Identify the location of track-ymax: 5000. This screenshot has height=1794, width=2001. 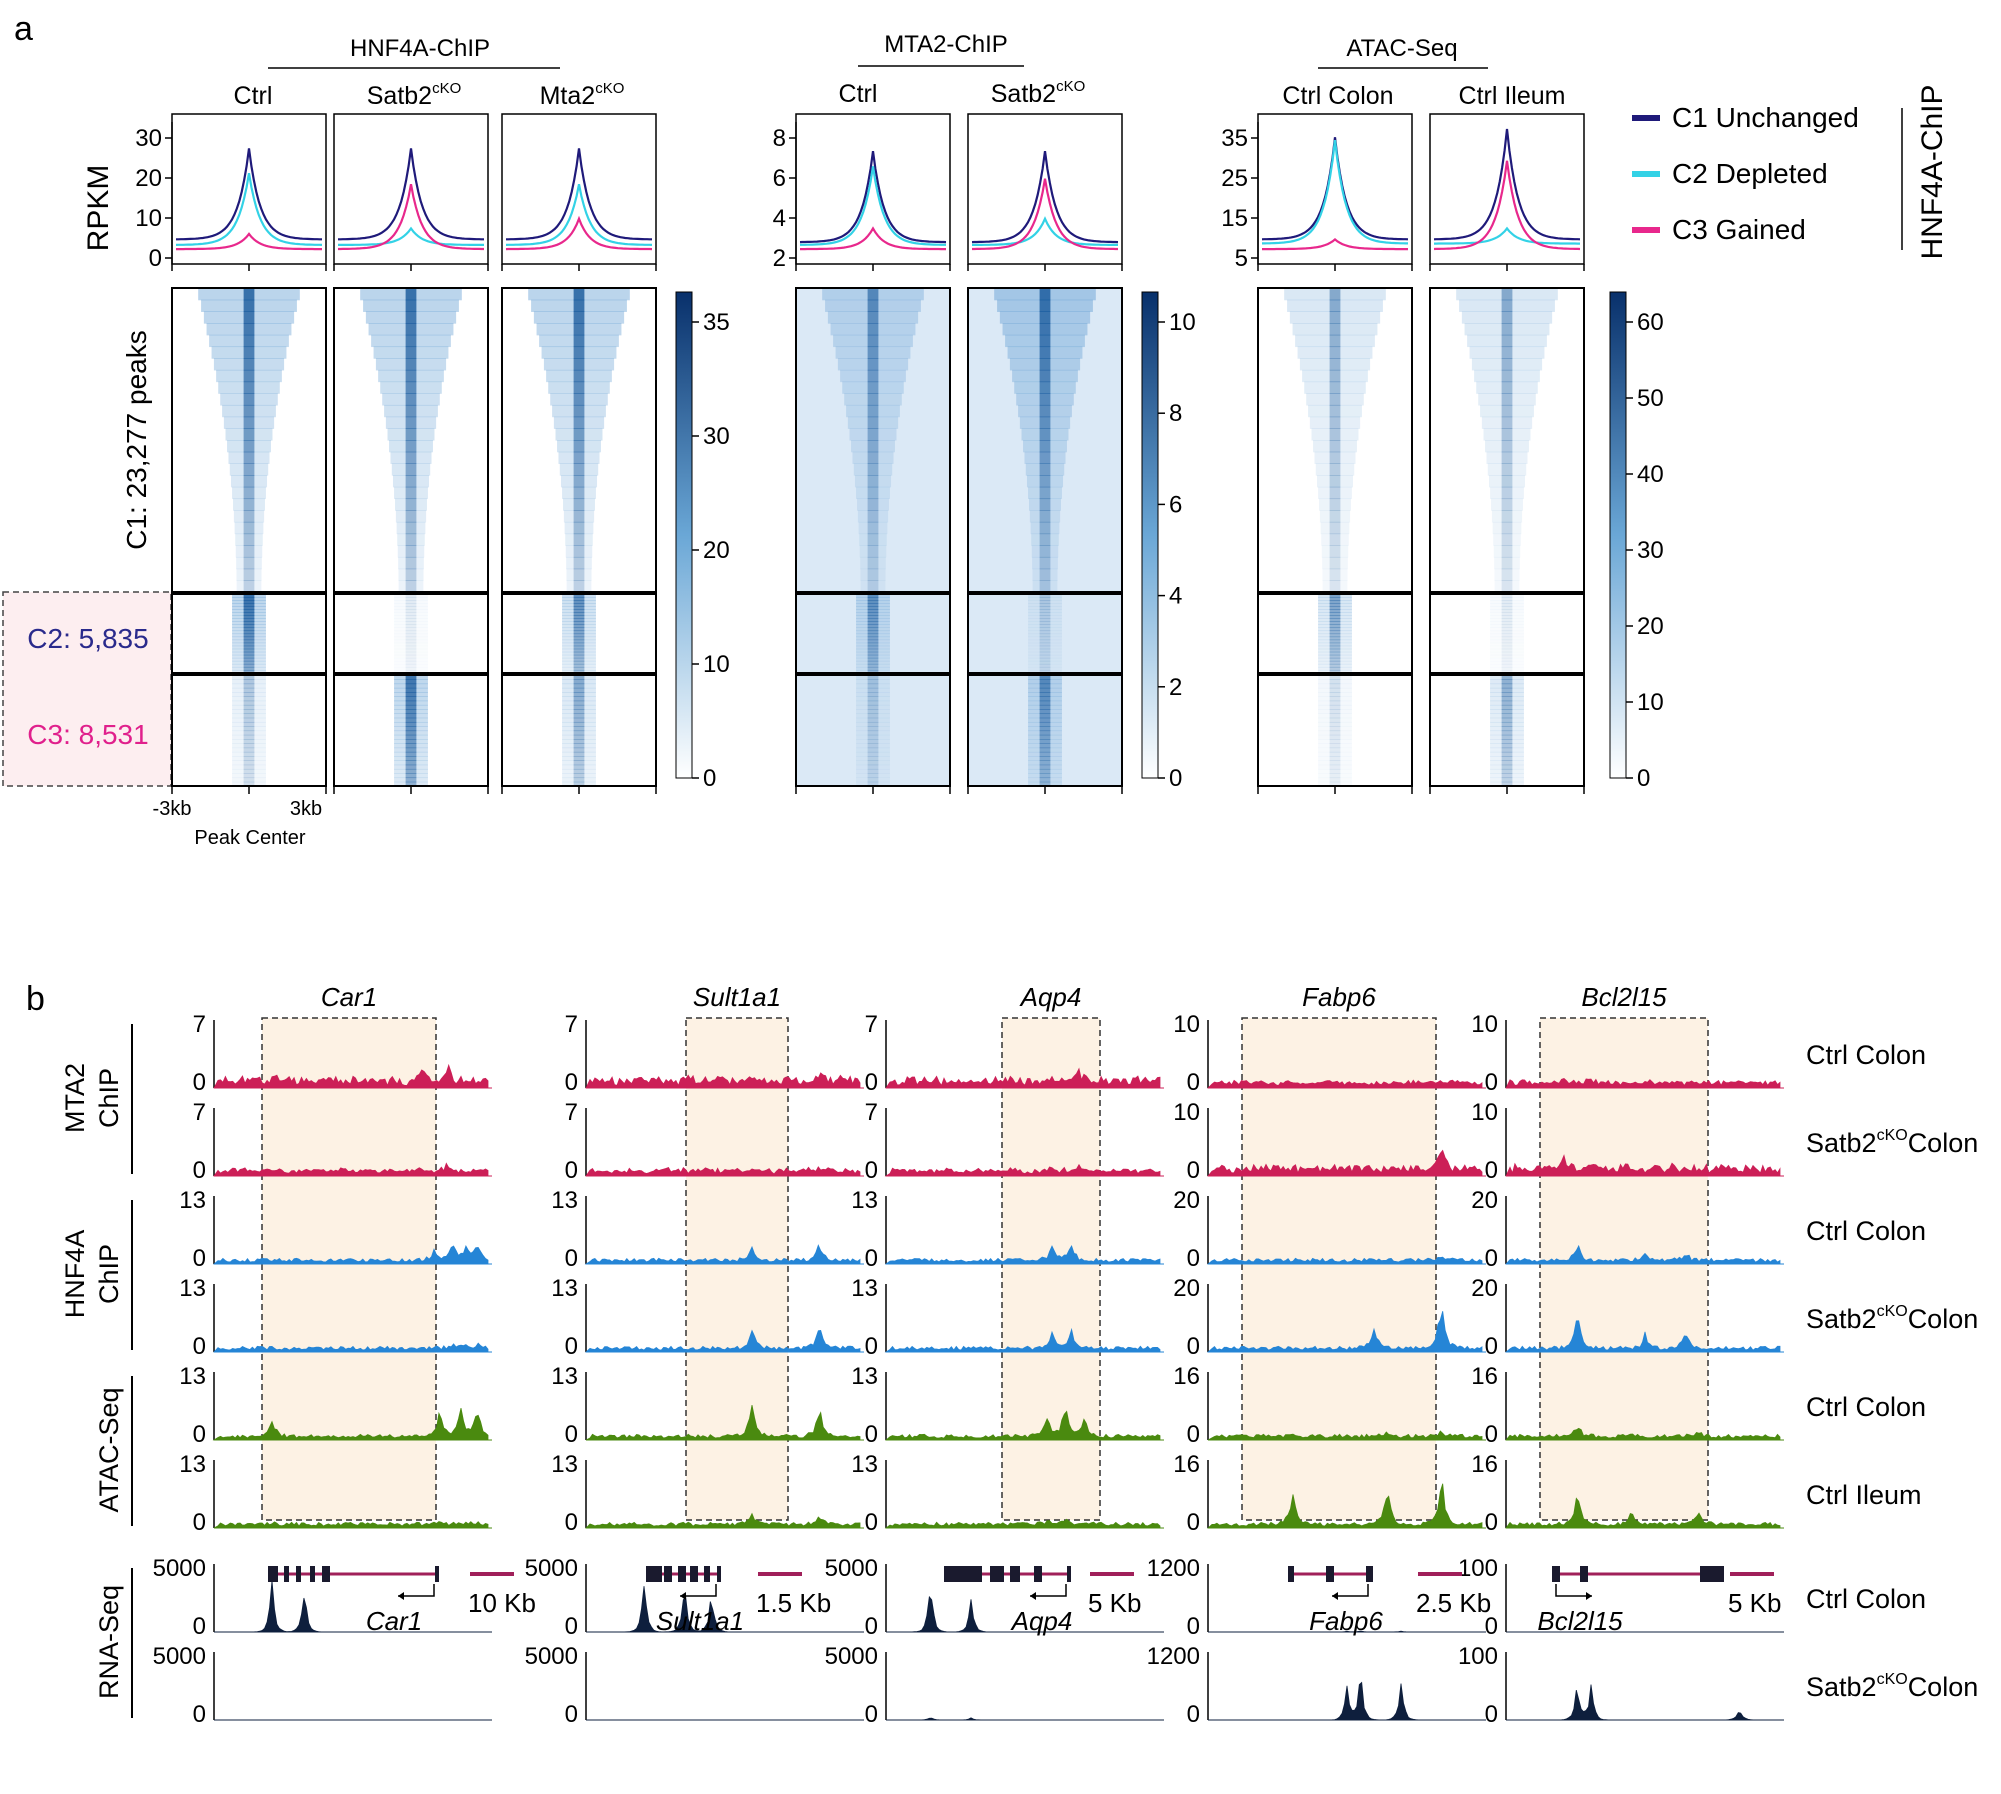
(551, 1656).